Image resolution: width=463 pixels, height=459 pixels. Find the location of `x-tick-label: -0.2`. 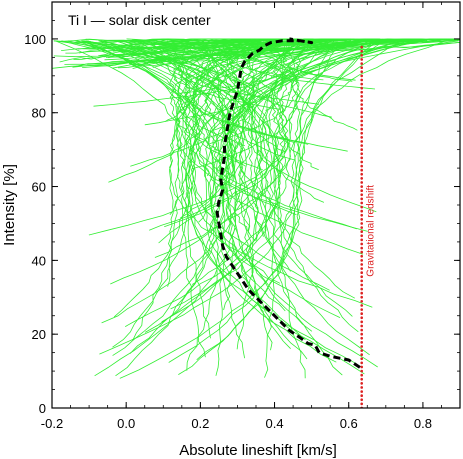

x-tick-label: -0.2 is located at coordinates (52, 423).